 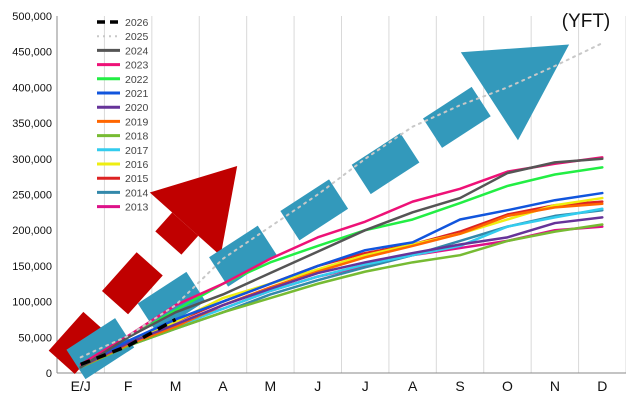 What do you see at coordinates (35, 338) in the screenshot?
I see `y-tick-label: 50,000` at bounding box center [35, 338].